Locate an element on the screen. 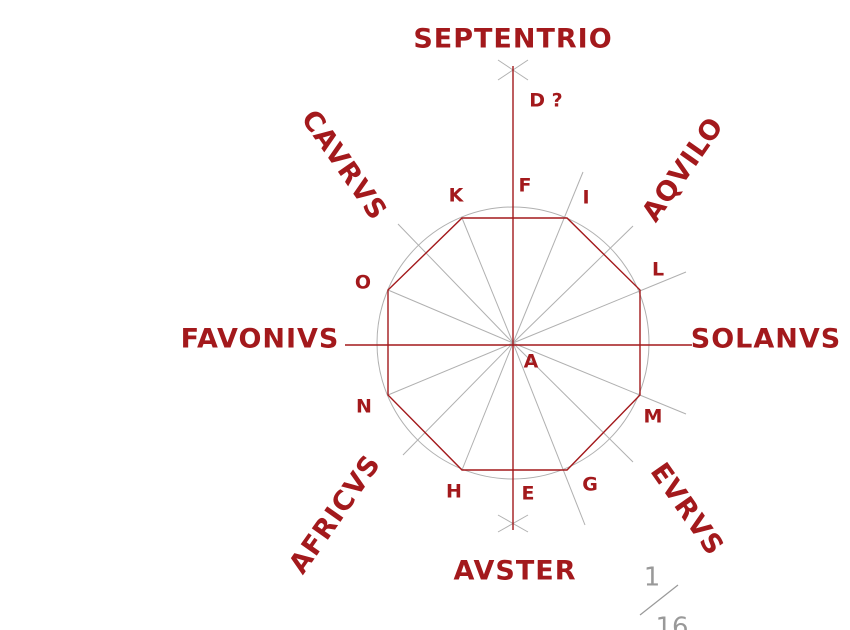  wind-label: AQVILO is located at coordinates (683, 169).